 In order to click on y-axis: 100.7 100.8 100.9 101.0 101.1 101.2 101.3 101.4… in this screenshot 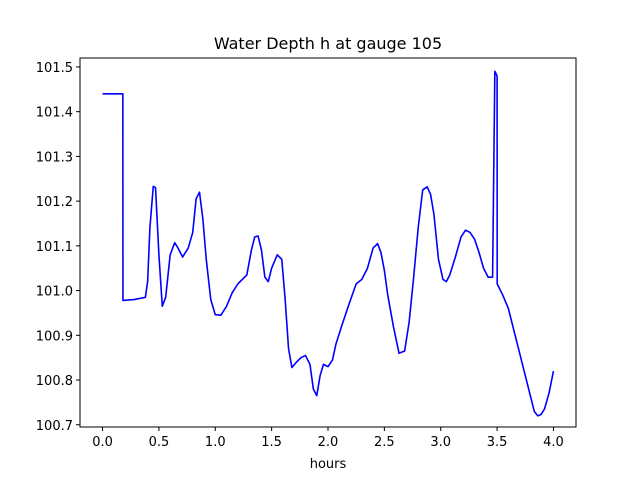, I will do `click(58, 247)`.